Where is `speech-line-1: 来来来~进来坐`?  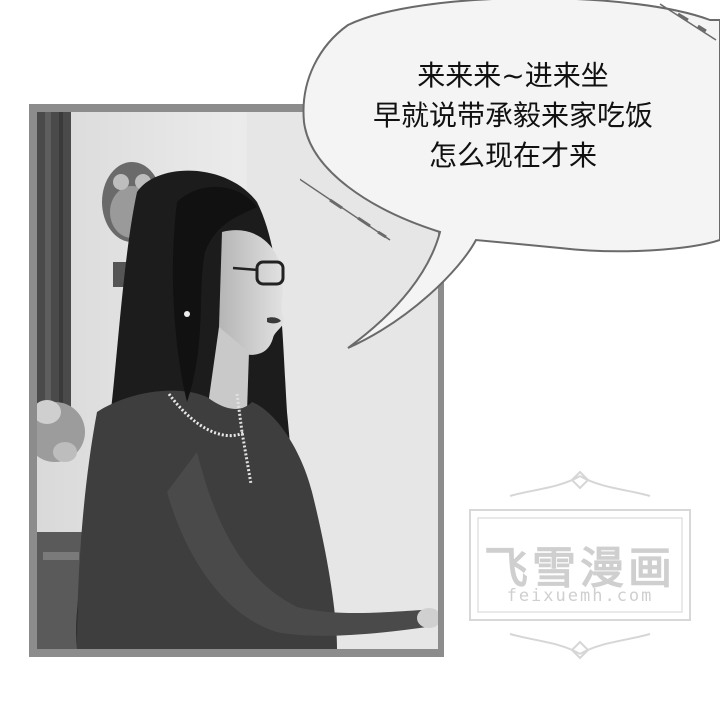 speech-line-1: 来来来~进来坐 is located at coordinates (513, 75).